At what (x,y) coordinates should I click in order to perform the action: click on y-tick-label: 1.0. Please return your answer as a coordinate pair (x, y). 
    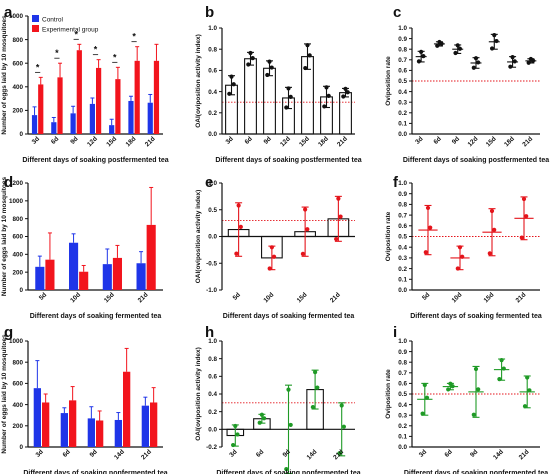
    Looking at the image, I should click on (212, 183).